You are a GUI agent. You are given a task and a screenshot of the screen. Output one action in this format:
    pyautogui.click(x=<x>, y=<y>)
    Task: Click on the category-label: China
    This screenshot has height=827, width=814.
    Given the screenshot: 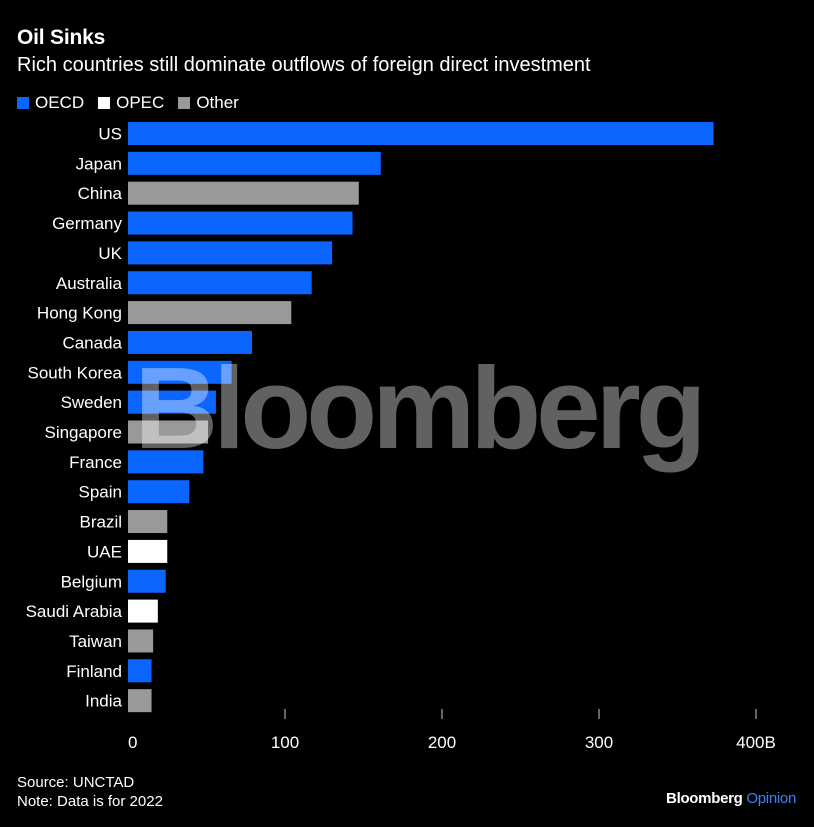 What is the action you would take?
    pyautogui.click(x=100, y=193)
    